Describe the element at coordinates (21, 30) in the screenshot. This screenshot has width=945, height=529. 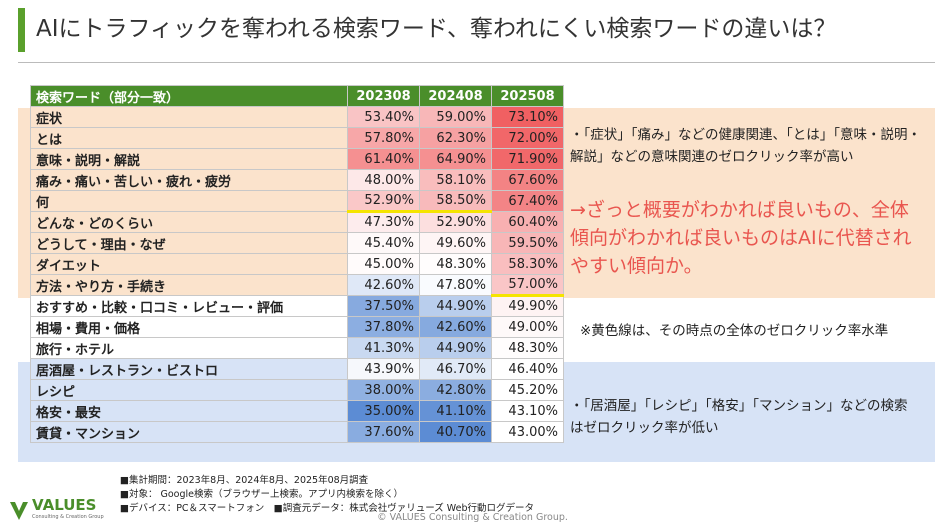
I see `title-bar` at that location.